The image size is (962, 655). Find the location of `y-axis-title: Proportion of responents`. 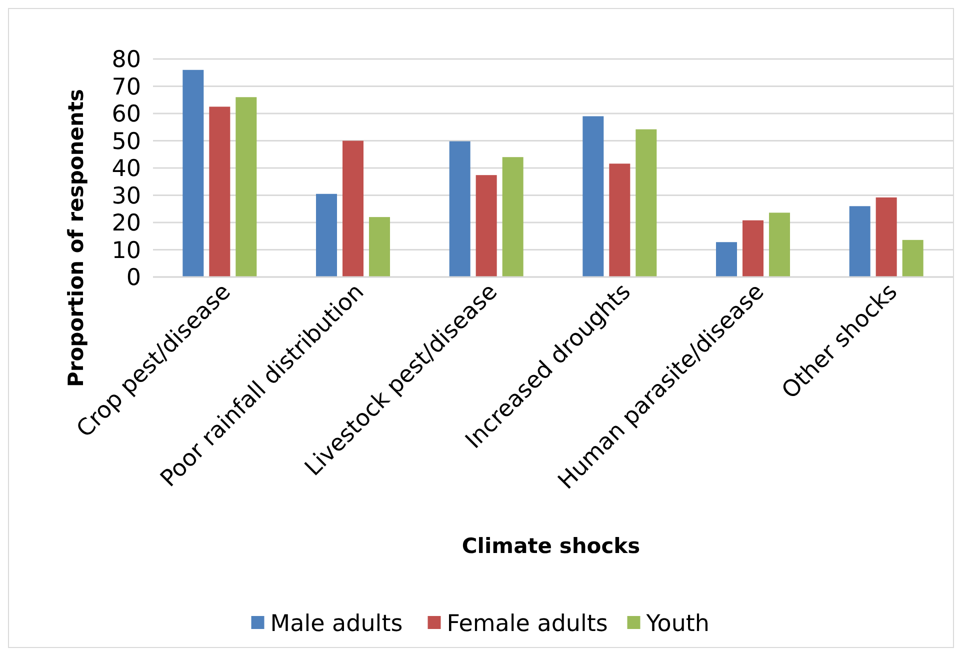

y-axis-title: Proportion of responents is located at coordinates (76, 238).